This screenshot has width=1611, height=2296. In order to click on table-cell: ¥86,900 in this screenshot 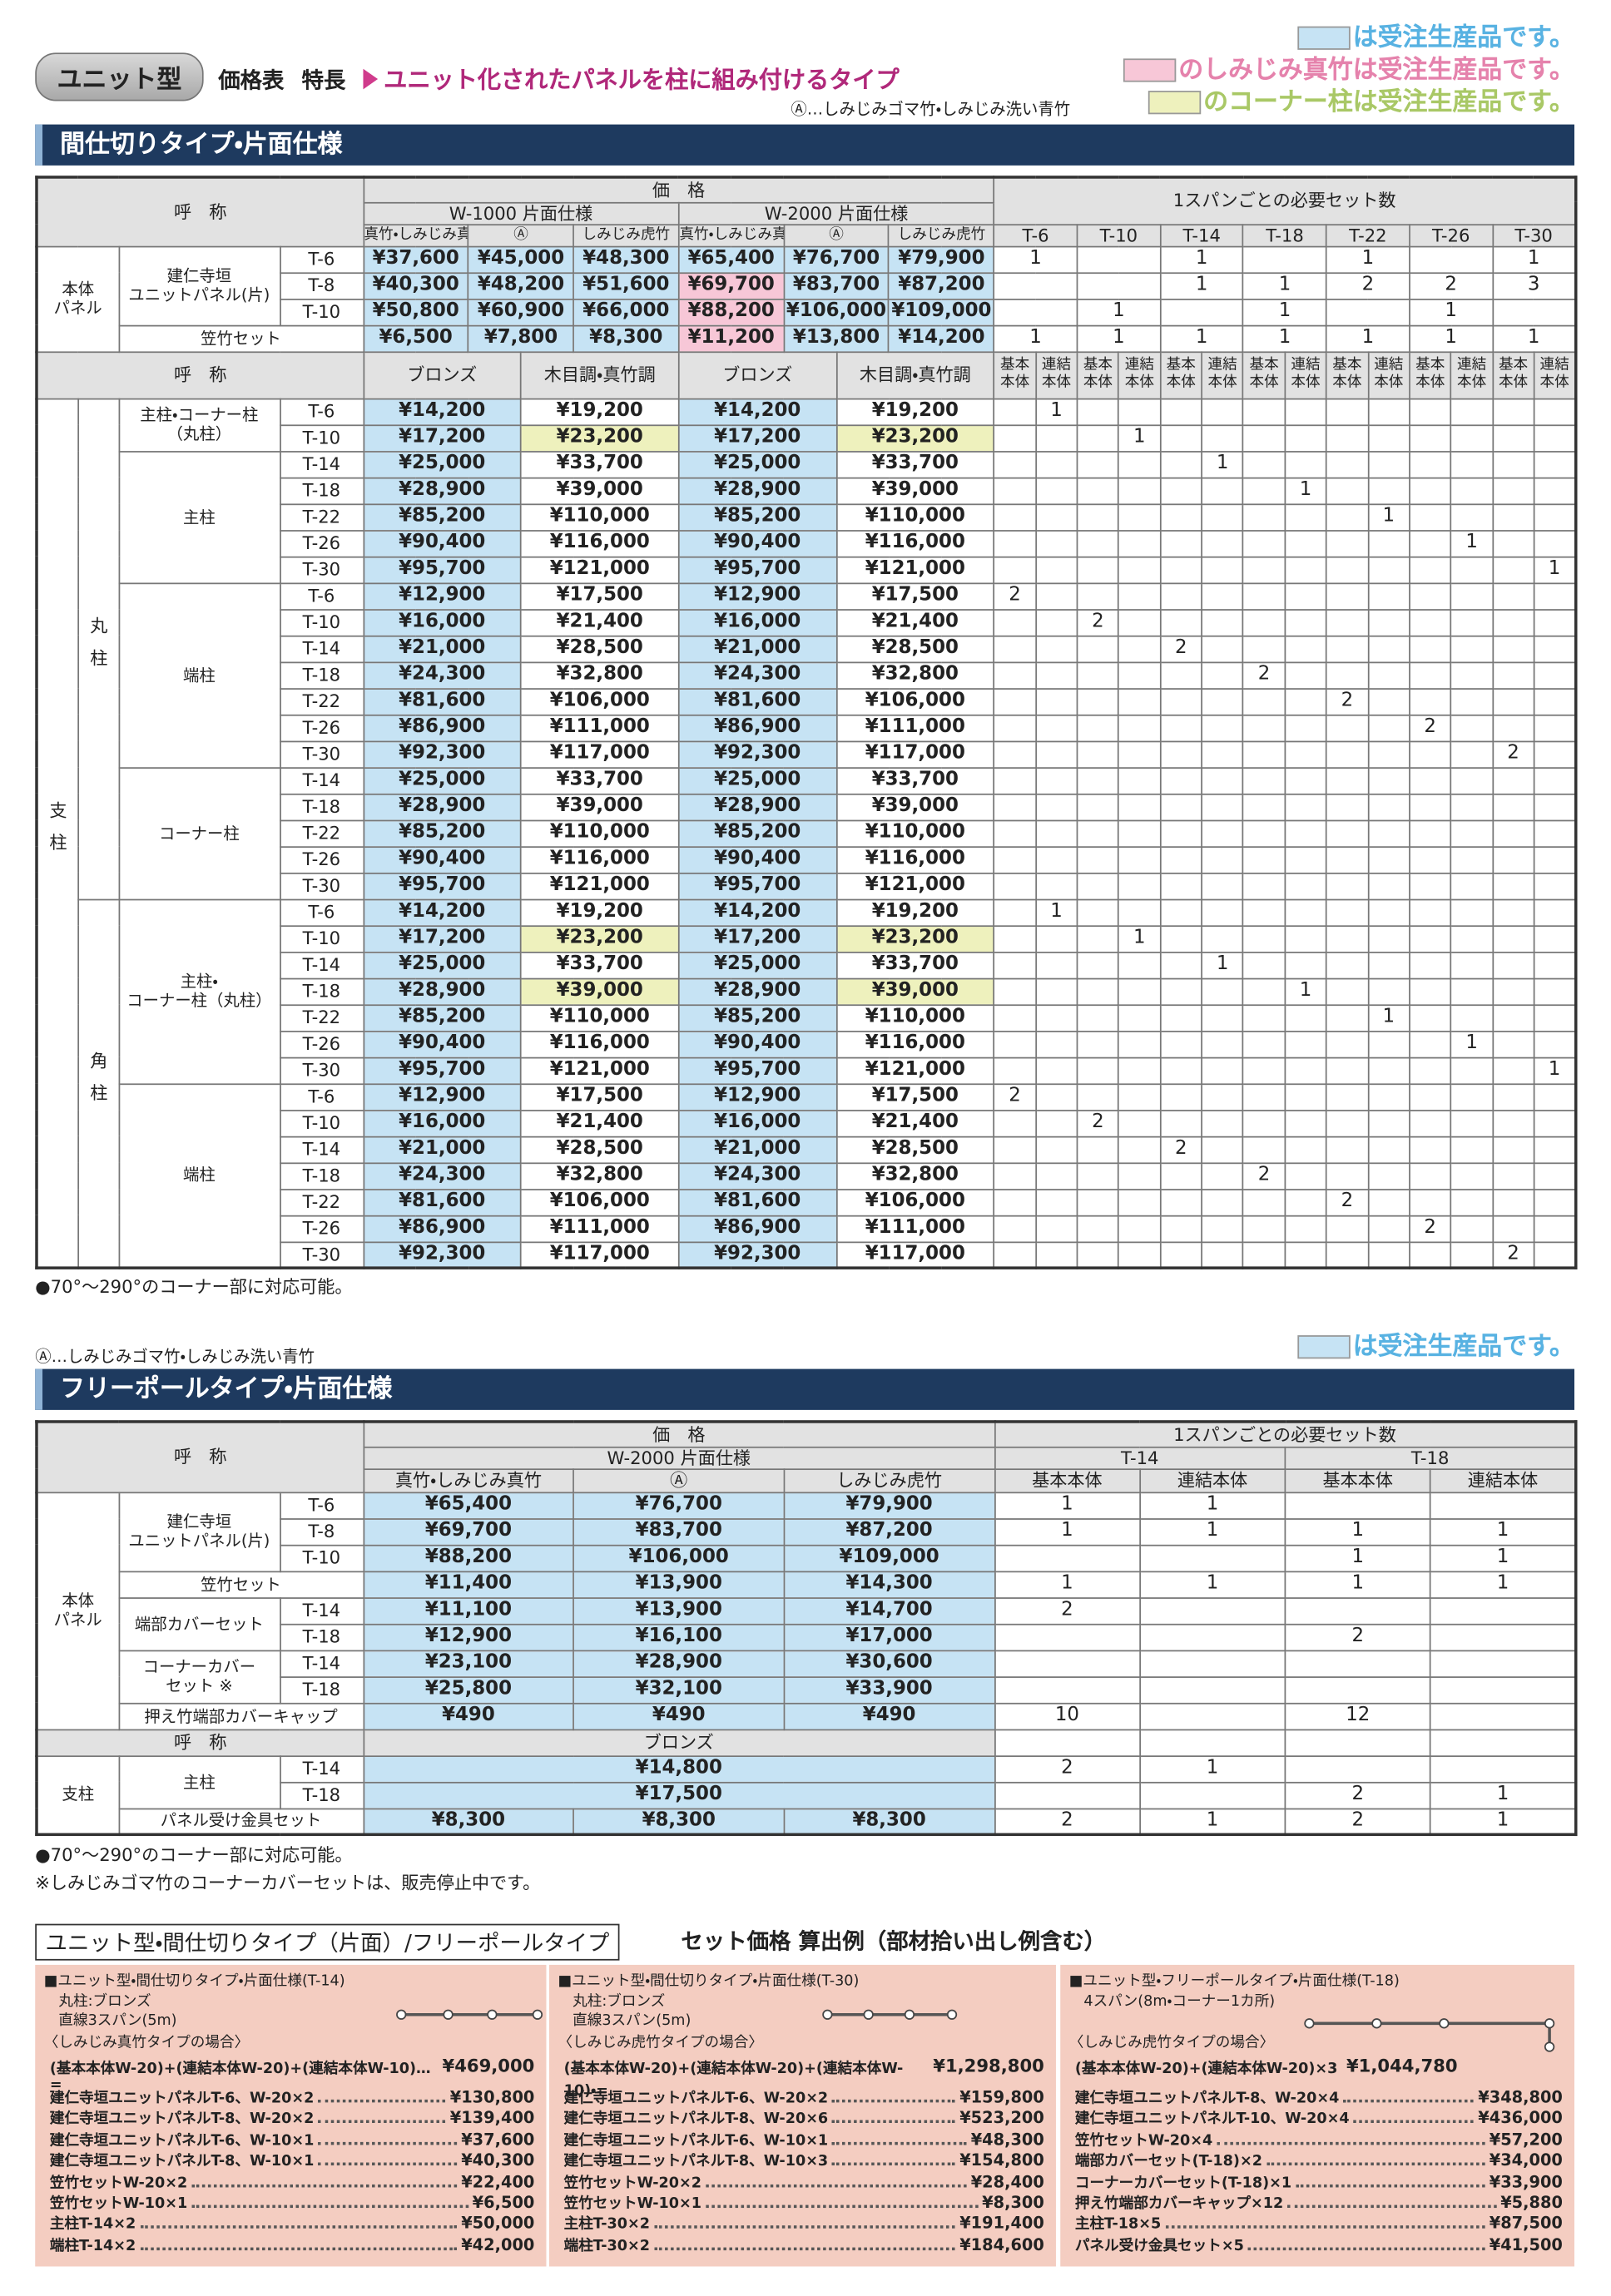, I will do `click(757, 1228)`.